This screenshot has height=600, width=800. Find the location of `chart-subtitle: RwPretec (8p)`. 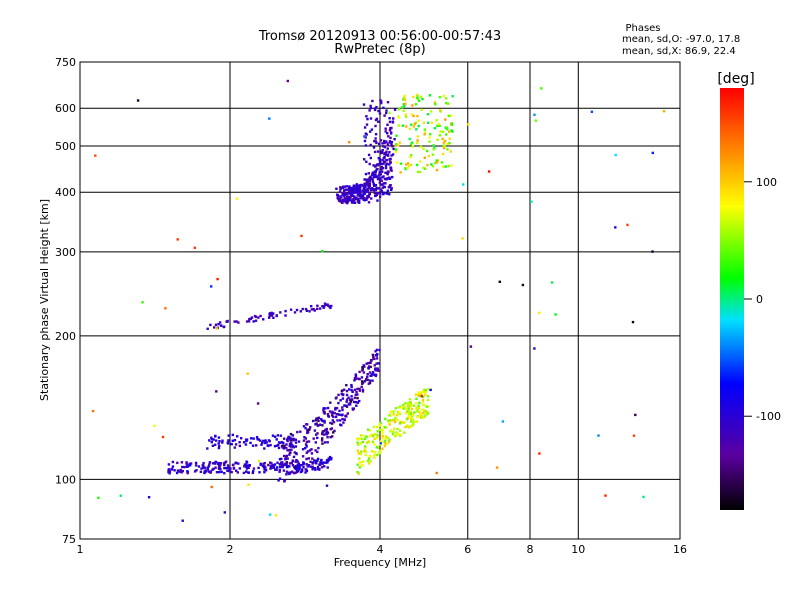

chart-subtitle: RwPretec (8p) is located at coordinates (379, 49).